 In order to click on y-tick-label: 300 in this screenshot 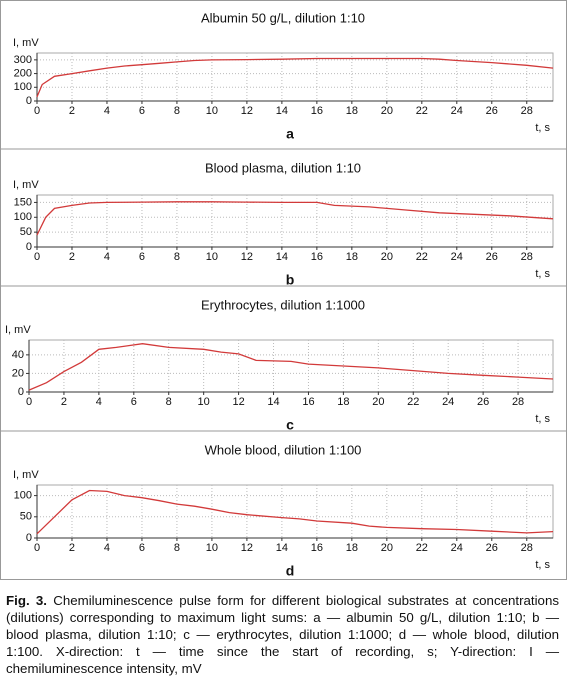, I will do `click(23, 60)`.